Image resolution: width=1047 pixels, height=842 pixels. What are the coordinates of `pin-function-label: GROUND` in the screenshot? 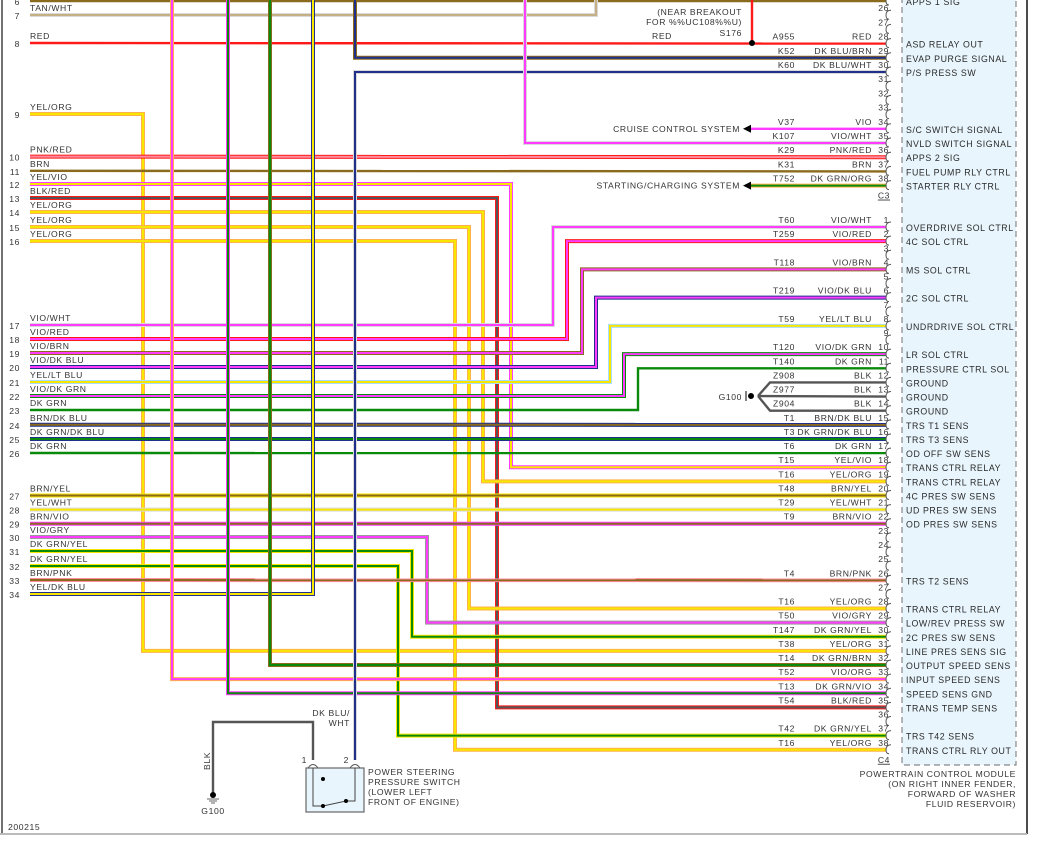 It's located at (927, 398).